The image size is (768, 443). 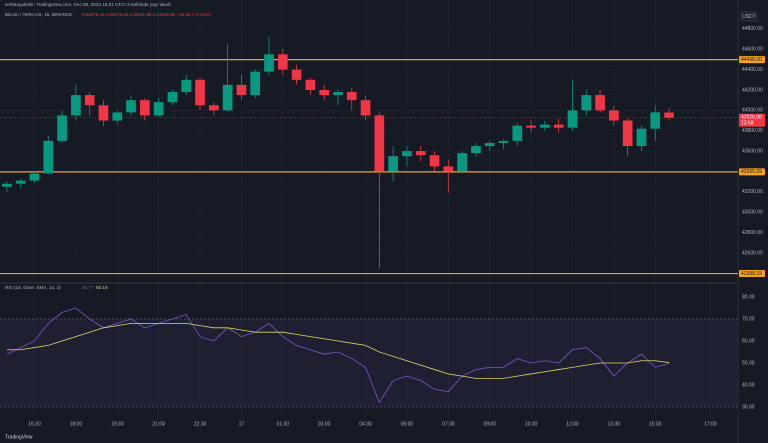 What do you see at coordinates (407, 424) in the screenshot?
I see `x-tick-label: 06:00` at bounding box center [407, 424].